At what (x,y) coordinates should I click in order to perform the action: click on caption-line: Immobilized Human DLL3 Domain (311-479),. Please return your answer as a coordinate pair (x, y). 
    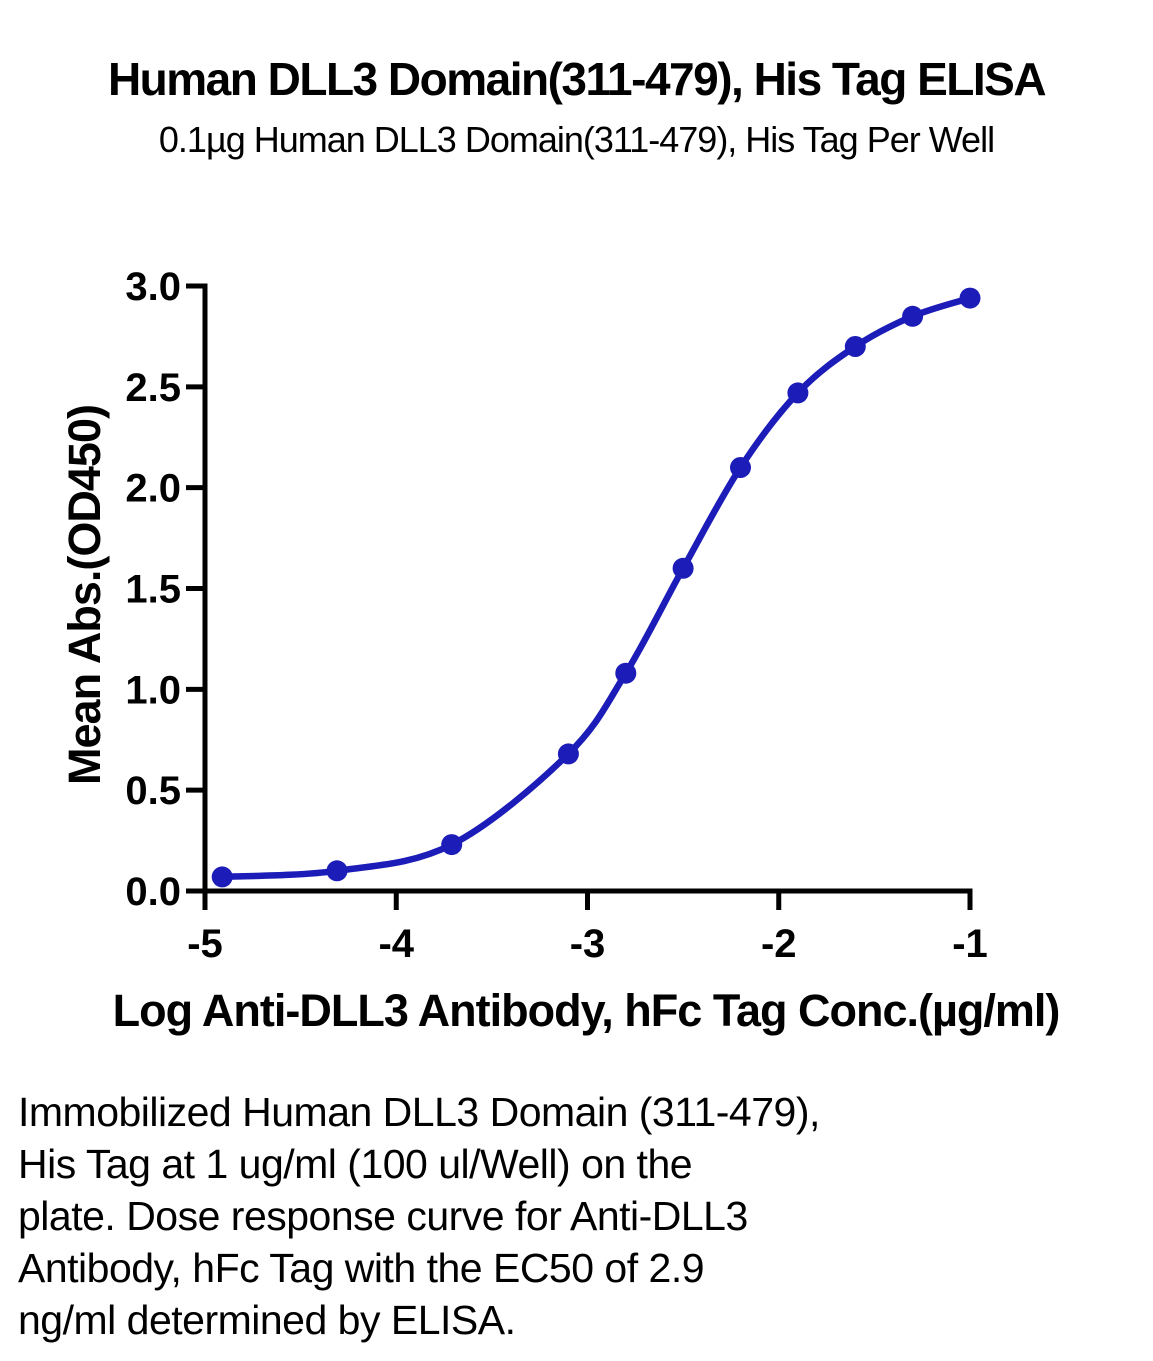
    Looking at the image, I should click on (419, 1112).